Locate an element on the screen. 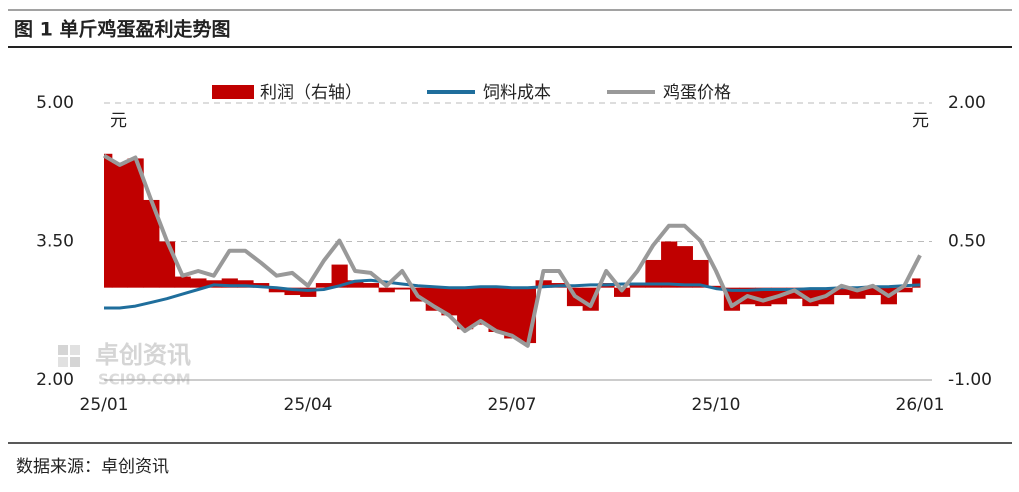 This screenshot has height=492, width=1019. watermark: 卓创资讯 SCI99.COM is located at coordinates (124, 365).